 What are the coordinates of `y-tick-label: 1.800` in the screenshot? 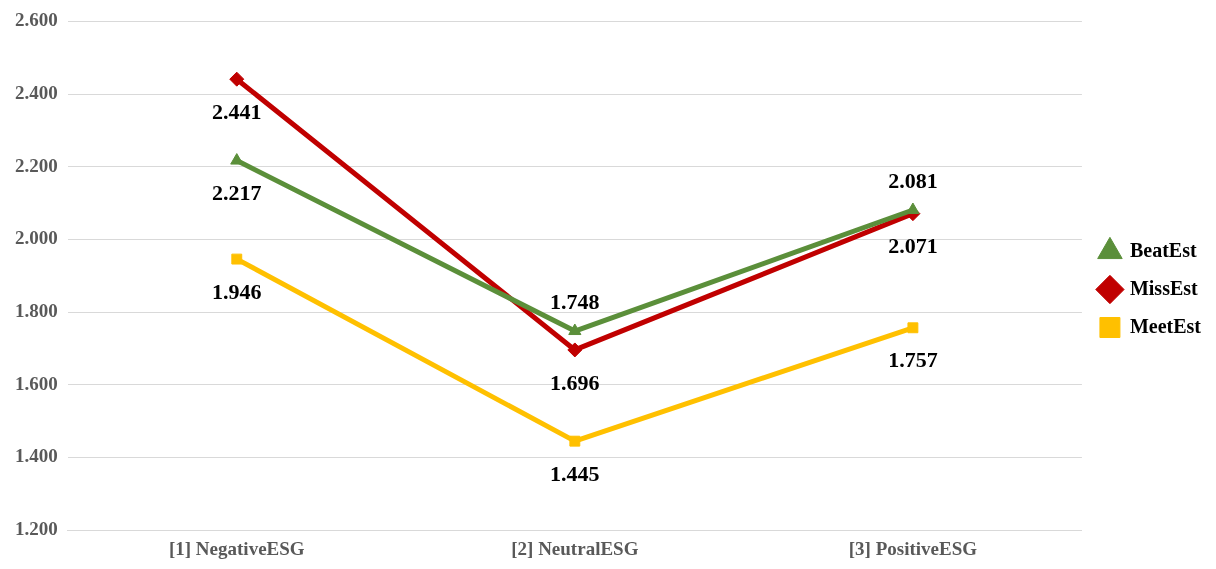 It's located at (36, 311).